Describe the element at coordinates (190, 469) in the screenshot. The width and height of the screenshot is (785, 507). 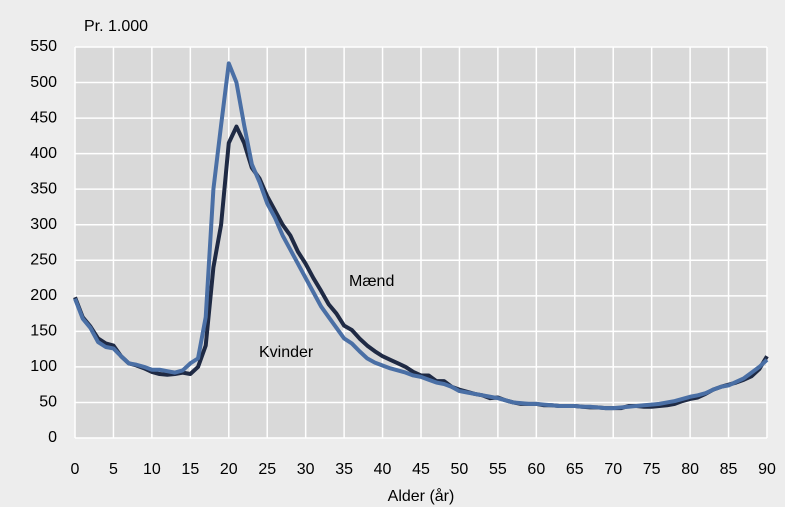
I see `x-tick-label: 15` at that location.